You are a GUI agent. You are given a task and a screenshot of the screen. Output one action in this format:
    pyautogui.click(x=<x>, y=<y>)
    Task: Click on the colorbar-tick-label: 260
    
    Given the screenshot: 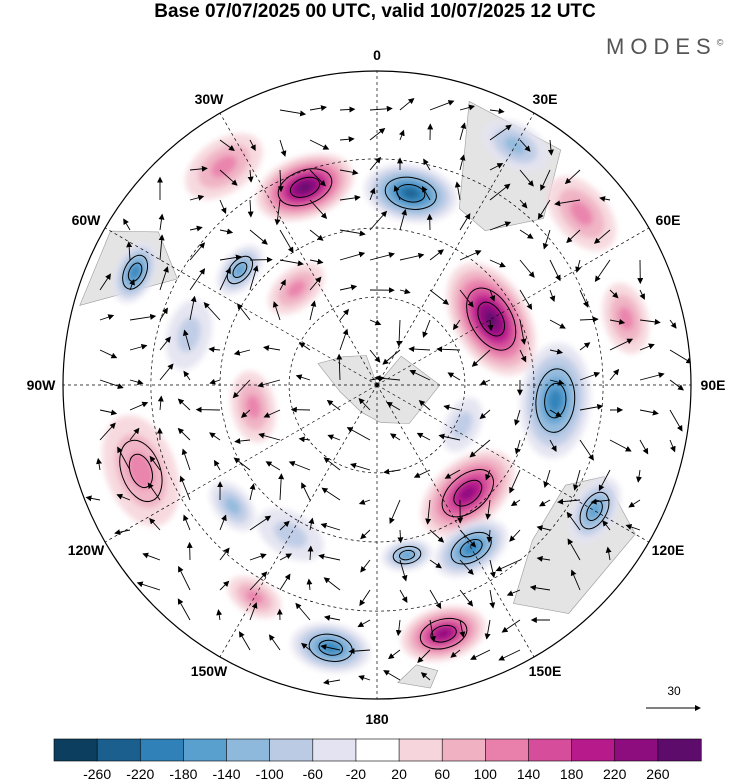 What is the action you would take?
    pyautogui.click(x=658, y=774)
    